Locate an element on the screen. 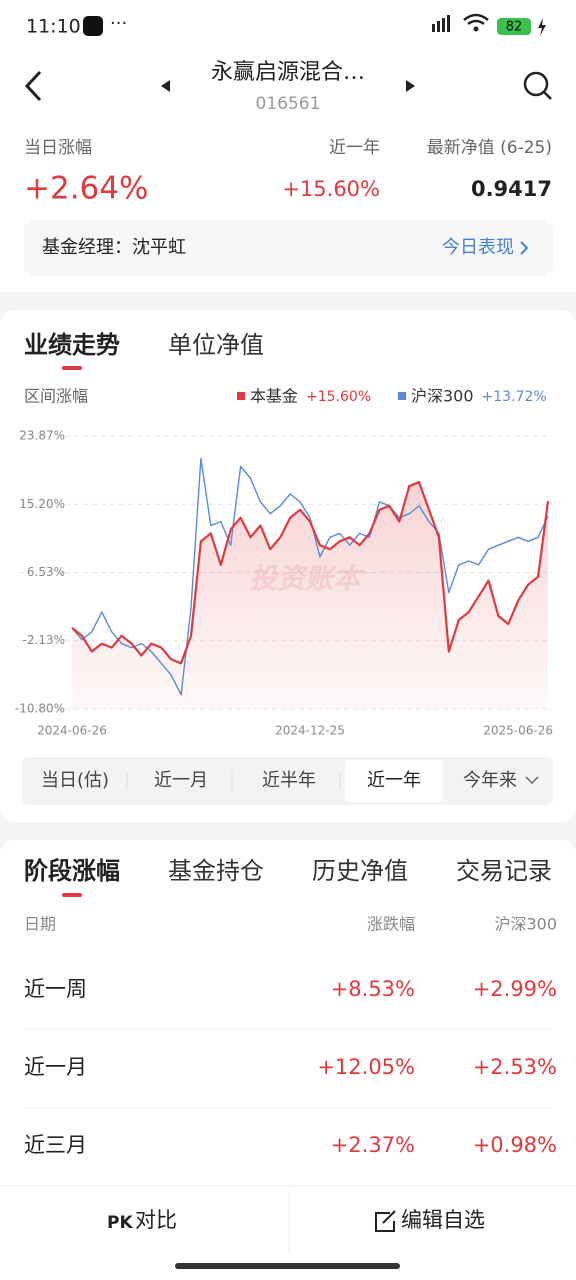 This screenshot has width=576, height=1280. app-icon is located at coordinates (93, 26).